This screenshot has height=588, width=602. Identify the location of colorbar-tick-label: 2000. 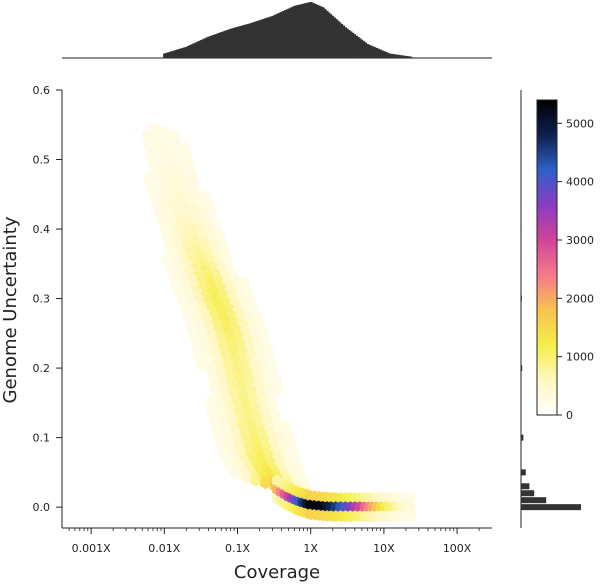
(580, 298).